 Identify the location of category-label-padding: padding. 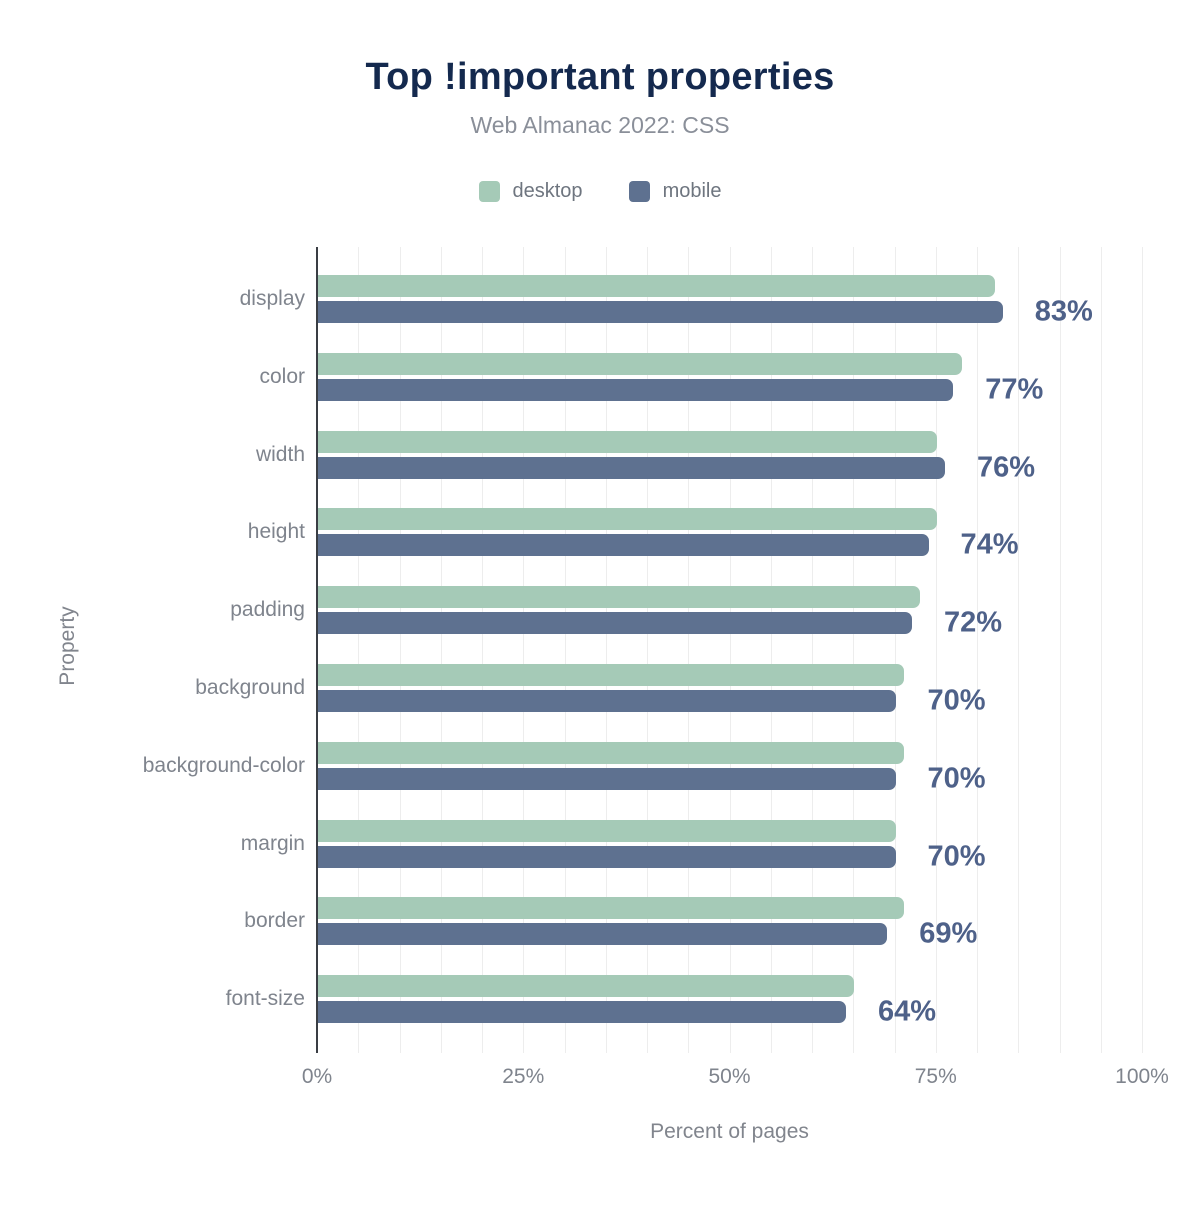
(267, 610).